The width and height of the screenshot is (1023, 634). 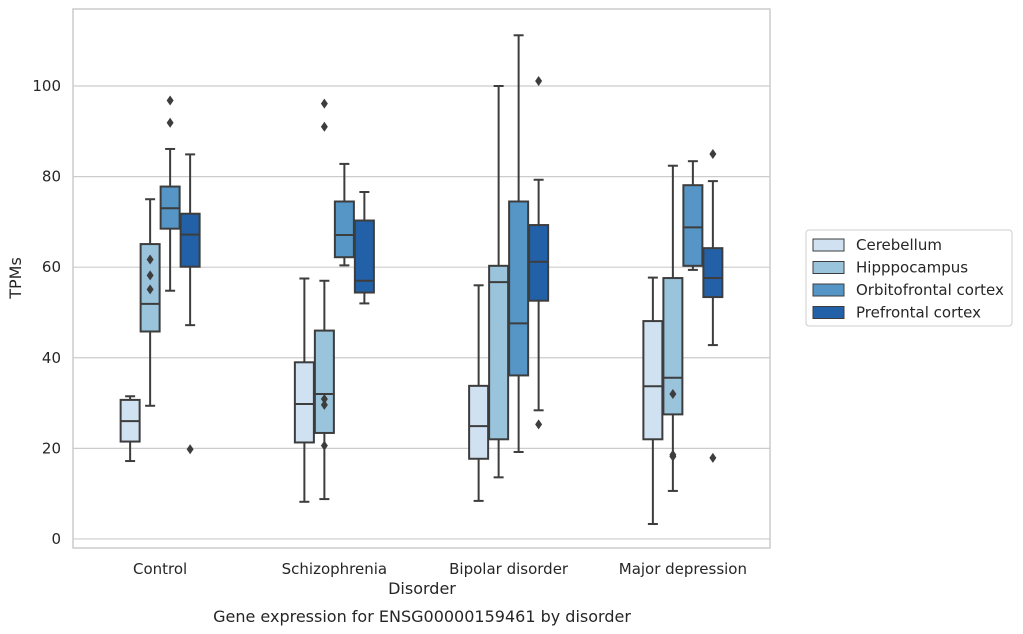 I want to click on x-tick-label: Schizophrenia, so click(x=334, y=569).